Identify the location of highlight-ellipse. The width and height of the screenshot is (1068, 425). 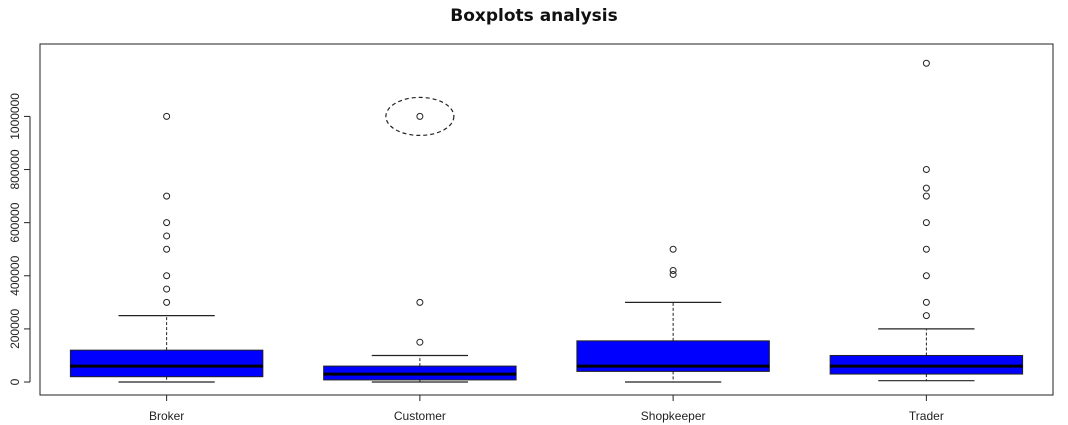
(420, 116).